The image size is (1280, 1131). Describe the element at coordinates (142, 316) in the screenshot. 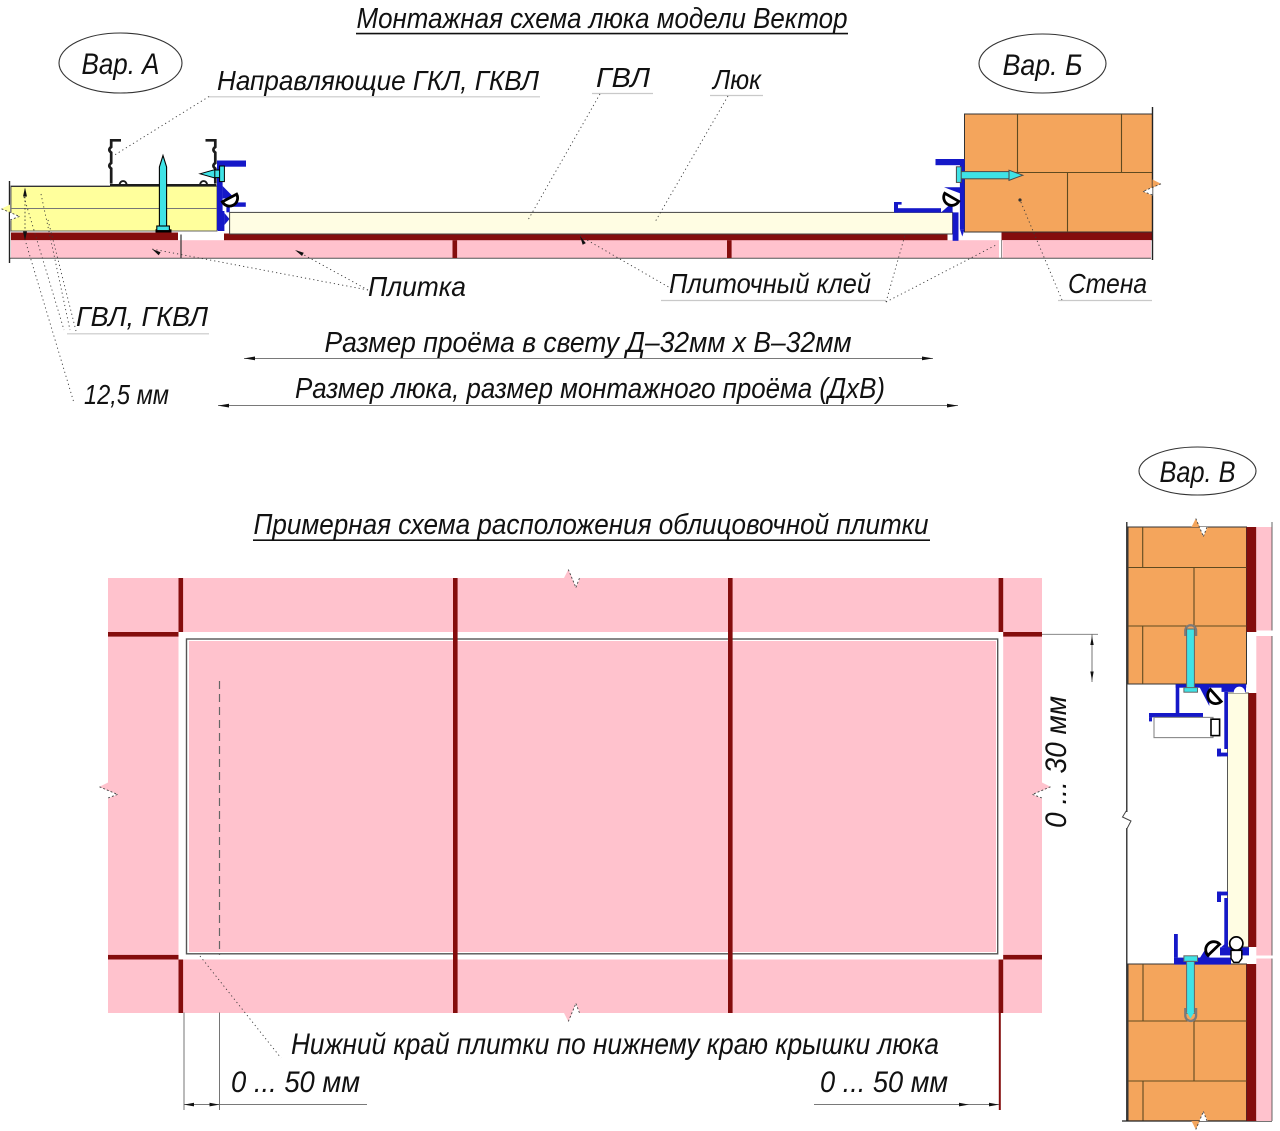

I see `svg-text: ГВЛ, ГКВЛ` at that location.